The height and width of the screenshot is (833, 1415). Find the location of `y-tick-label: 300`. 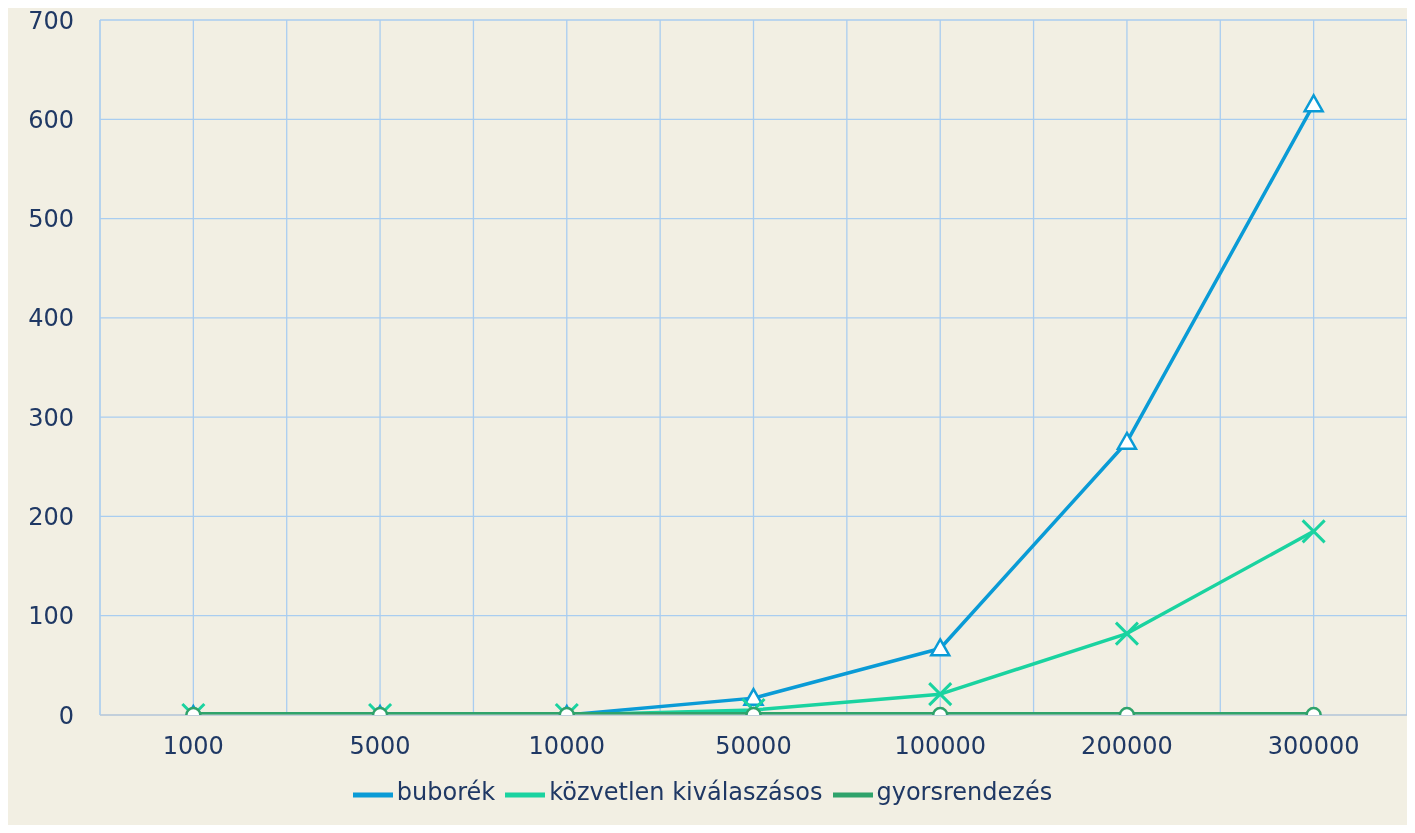

y-tick-label: 300 is located at coordinates (51, 417).